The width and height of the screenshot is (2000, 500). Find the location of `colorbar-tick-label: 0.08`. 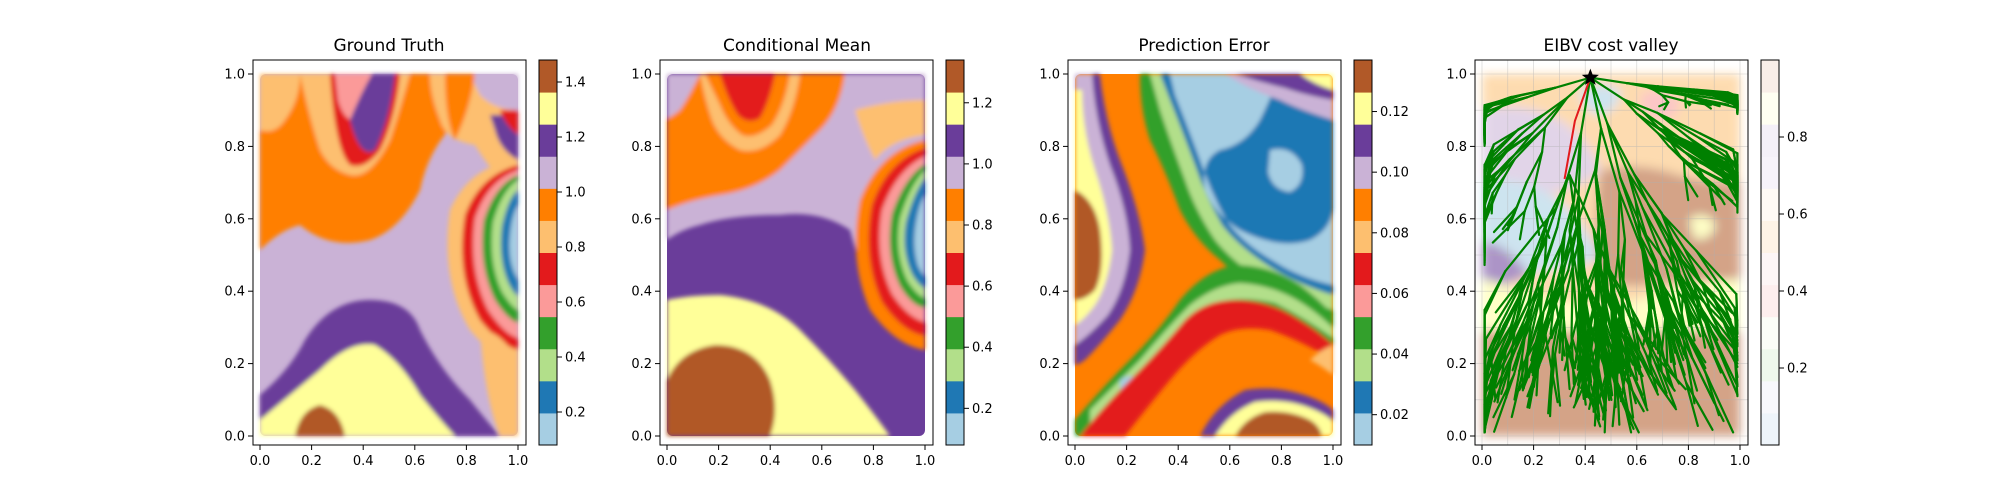

colorbar-tick-label: 0.08 is located at coordinates (1394, 233).